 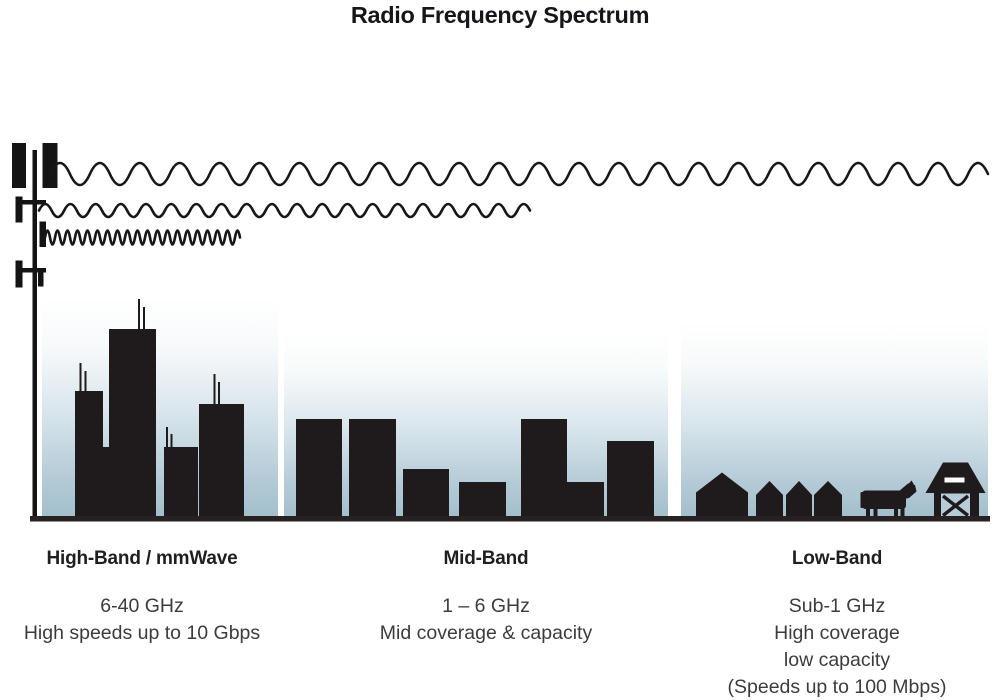 I want to click on short-wavelength-wave-icon, so click(x=142, y=237).